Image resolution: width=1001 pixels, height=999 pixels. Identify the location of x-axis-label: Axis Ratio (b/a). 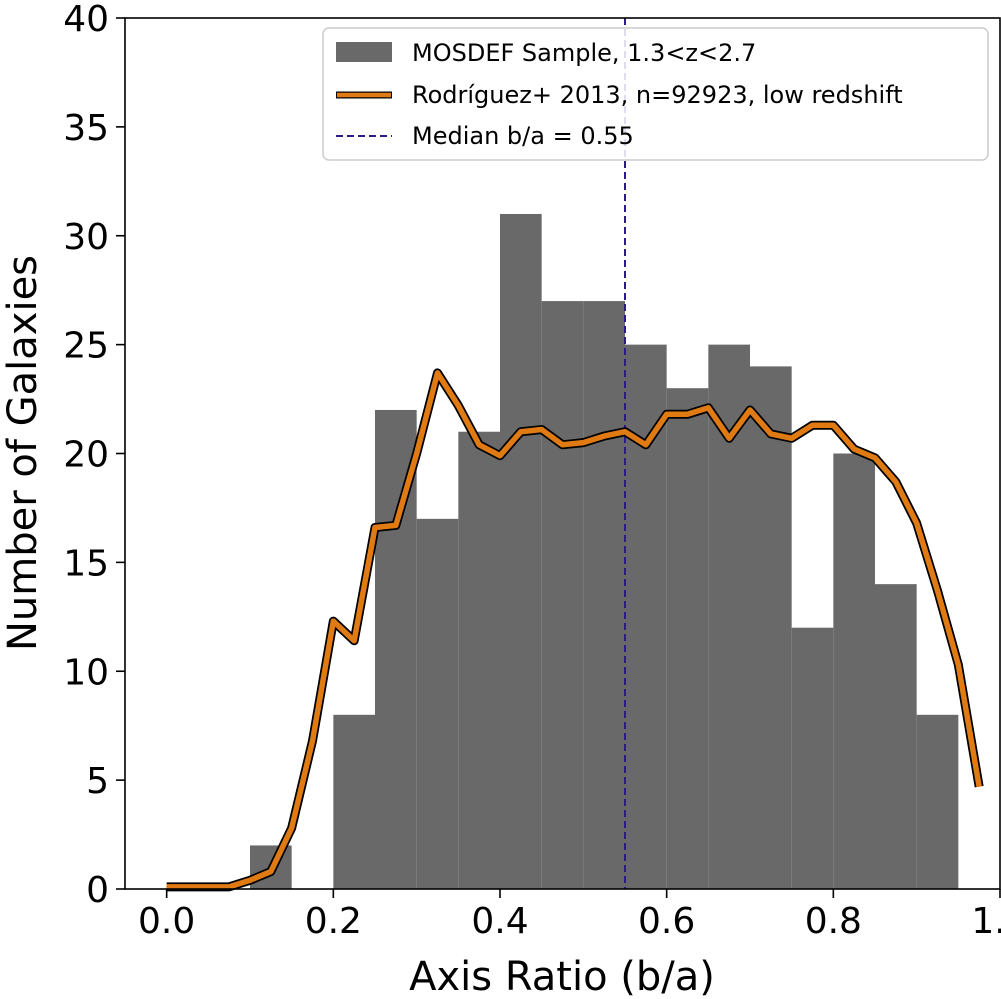
(562, 976).